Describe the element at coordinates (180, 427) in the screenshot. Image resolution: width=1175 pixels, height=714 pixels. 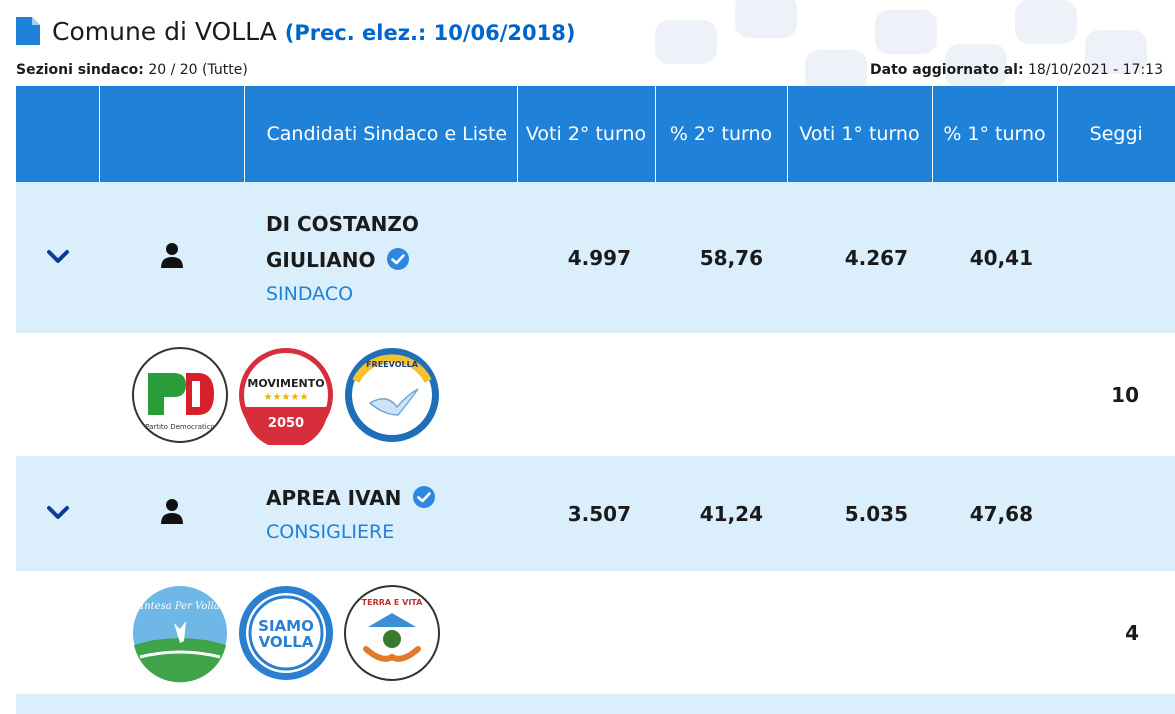
I see `svg-text: Partito Democratico` at that location.